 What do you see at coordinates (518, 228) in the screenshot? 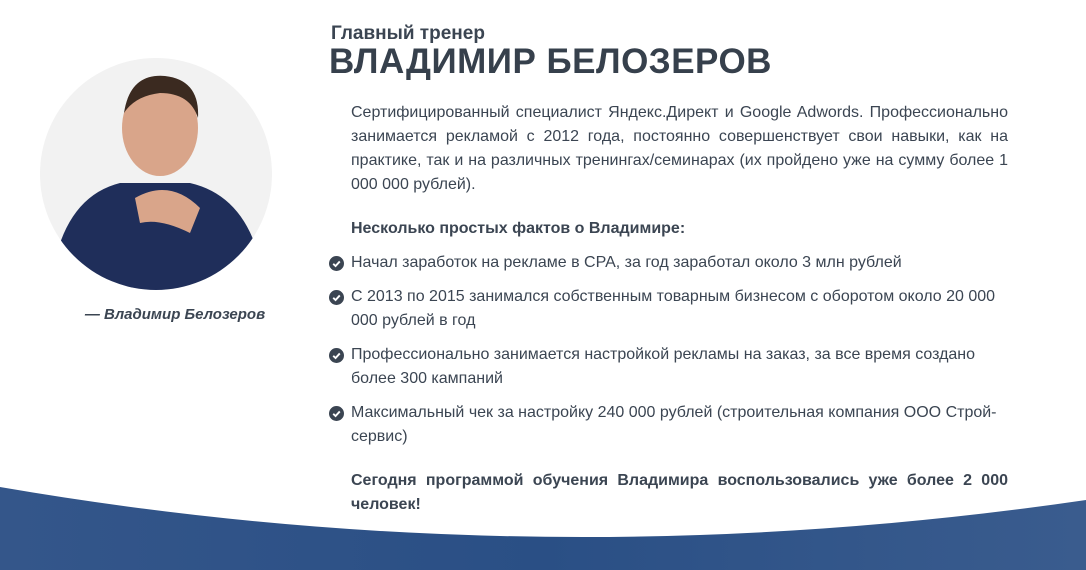
I see `facts-heading: Несколько простых фактов о Владимире:` at bounding box center [518, 228].